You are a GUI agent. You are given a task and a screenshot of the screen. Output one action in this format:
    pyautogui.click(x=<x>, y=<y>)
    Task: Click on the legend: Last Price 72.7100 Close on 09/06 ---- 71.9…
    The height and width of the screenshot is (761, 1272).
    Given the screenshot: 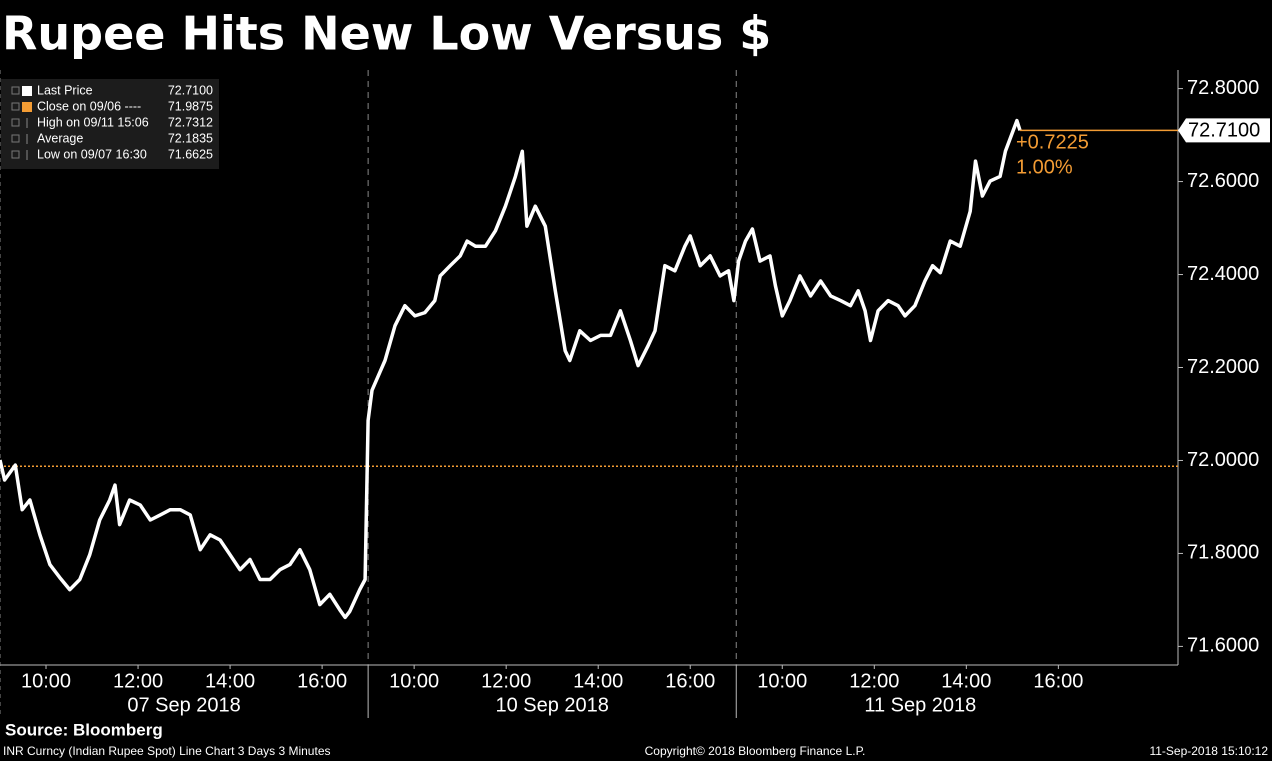 What is the action you would take?
    pyautogui.click(x=110, y=124)
    